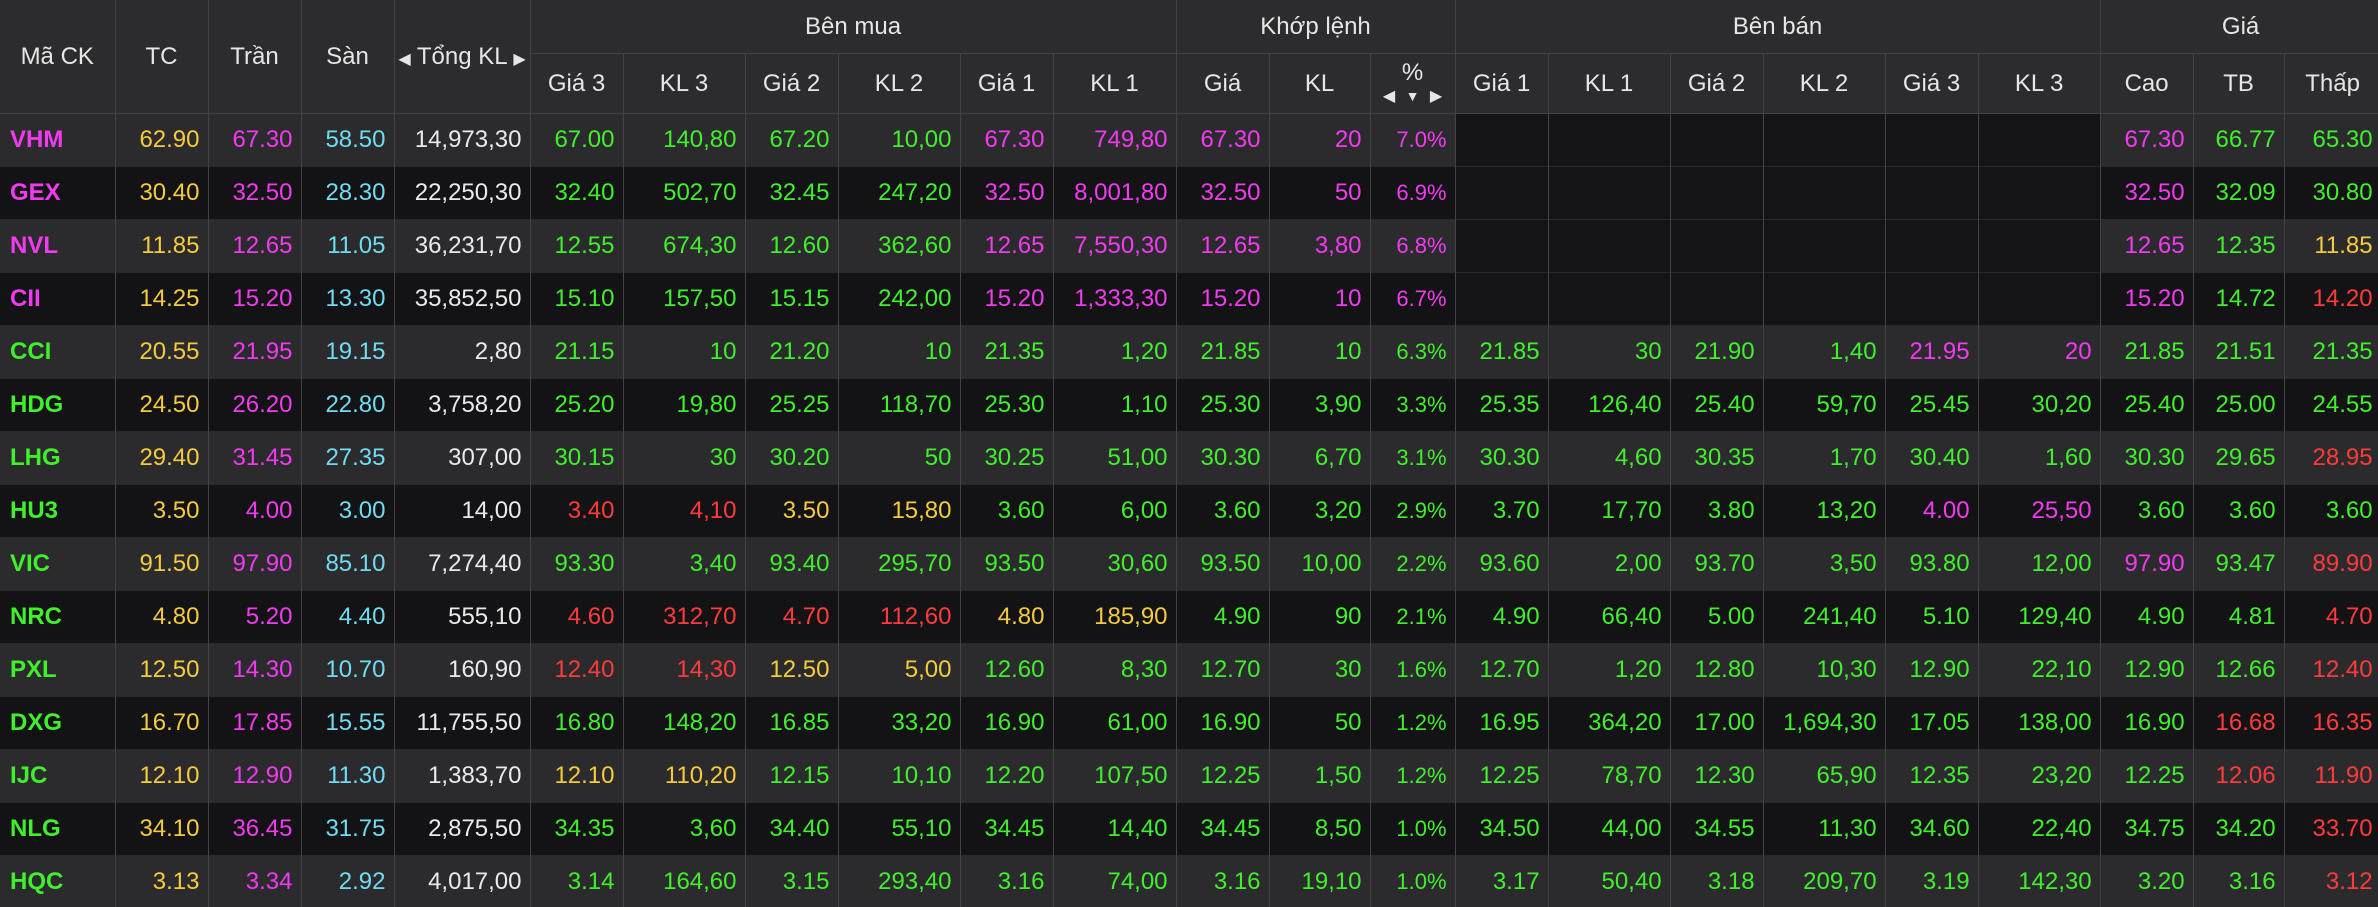  Describe the element at coordinates (1609, 617) in the screenshot. I see `sell-kl1-cell: 66,40` at that location.